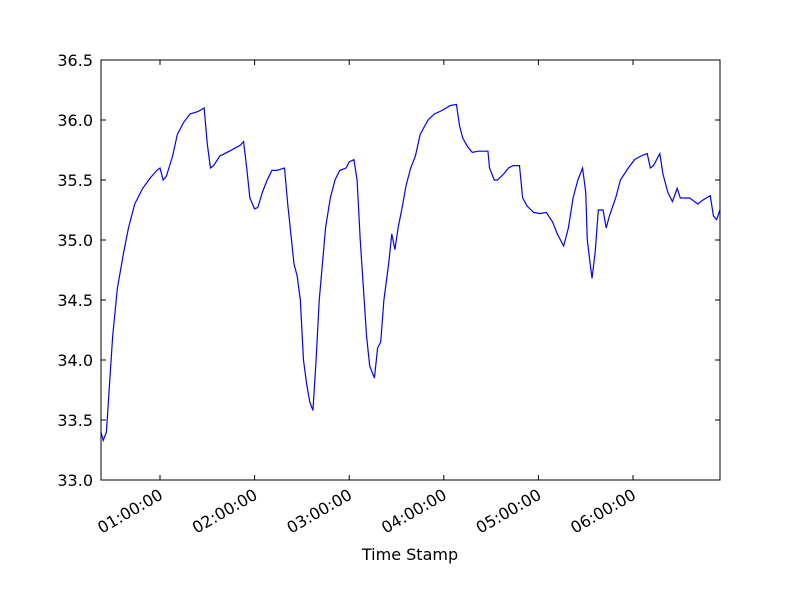 This screenshot has width=800, height=600. What do you see at coordinates (75, 480) in the screenshot?
I see `y-tick-label: 33.0` at bounding box center [75, 480].